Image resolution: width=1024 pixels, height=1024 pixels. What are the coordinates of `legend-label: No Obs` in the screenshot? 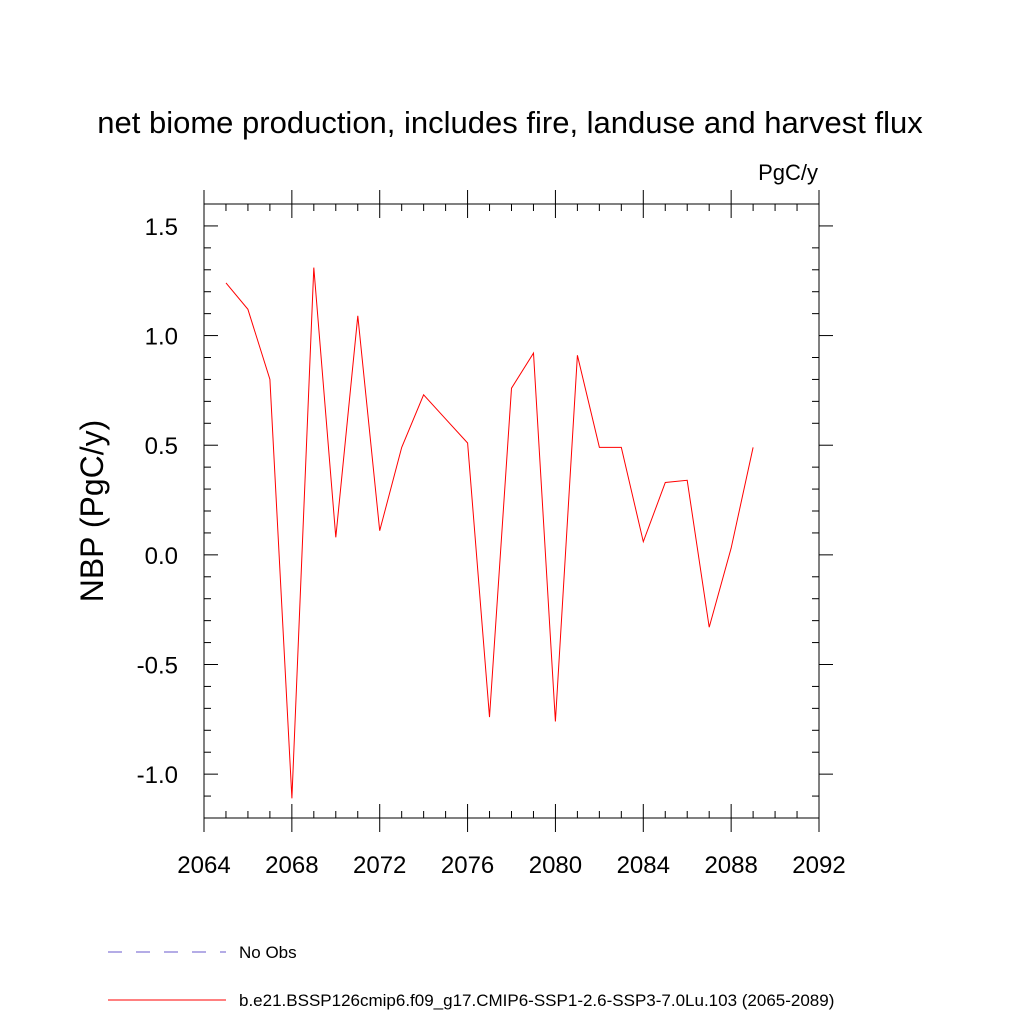 It's located at (268, 952).